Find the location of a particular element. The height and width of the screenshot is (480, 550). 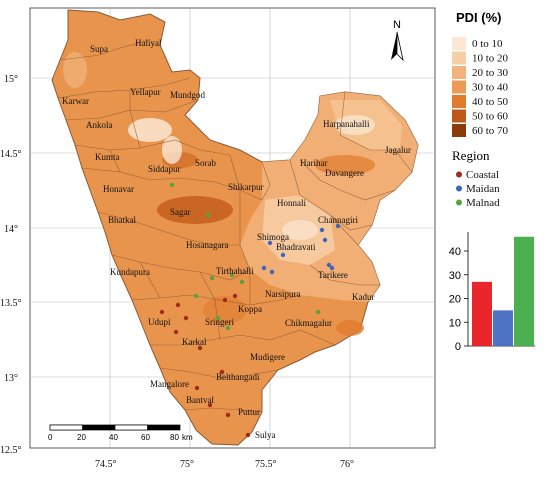

x-tick-1: 75° is located at coordinates (187, 464).